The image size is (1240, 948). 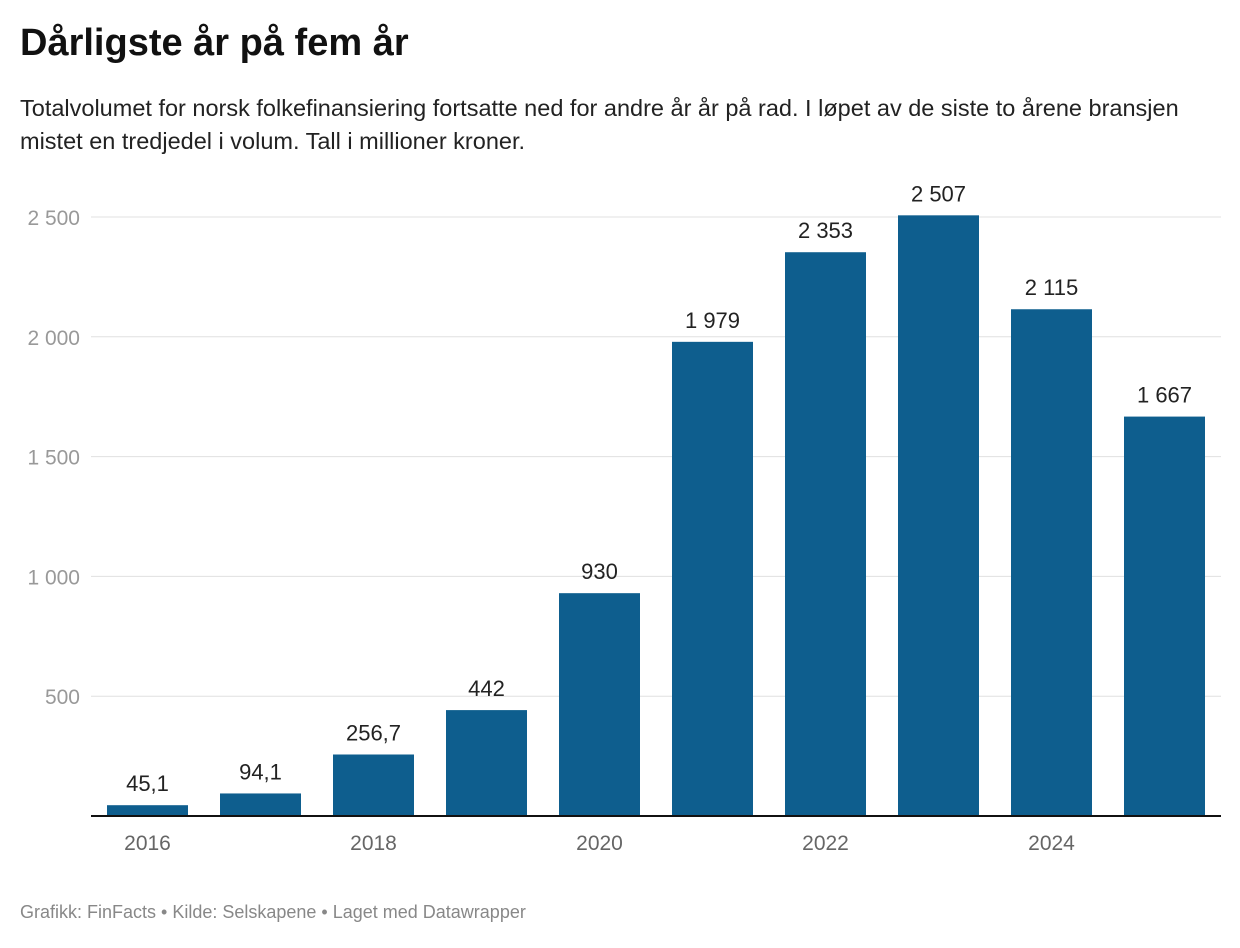 I want to click on data-label: 94,1, so click(x=260, y=771).